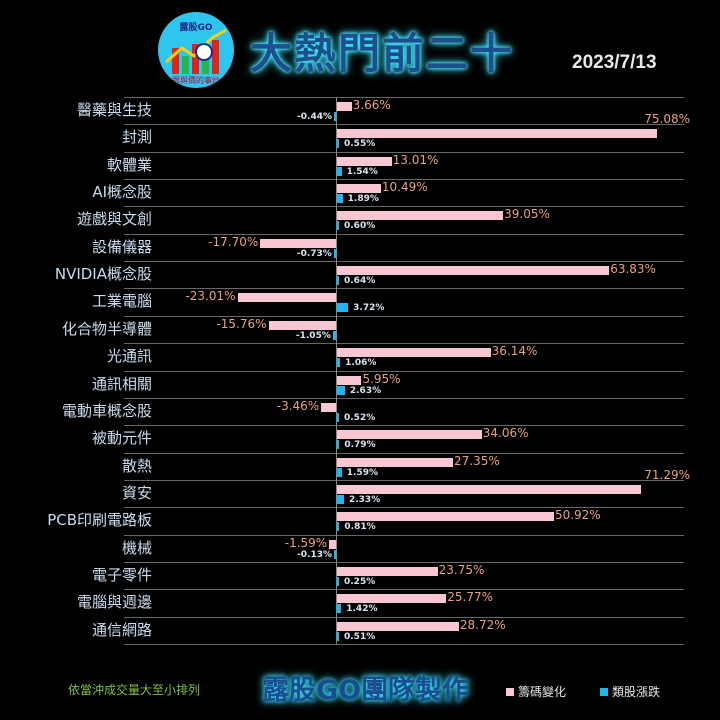 The height and width of the screenshot is (720, 720). I want to click on logo-bar-icon, so click(205, 63).